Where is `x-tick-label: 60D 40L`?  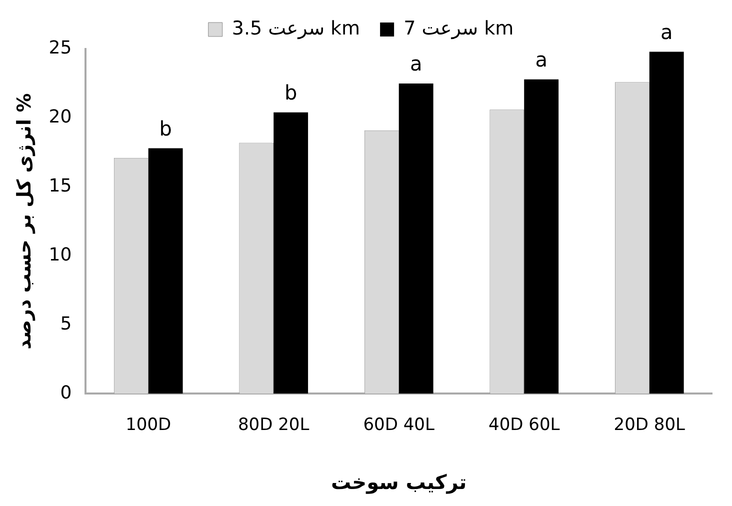
x-tick-label: 60D 40L is located at coordinates (399, 425).